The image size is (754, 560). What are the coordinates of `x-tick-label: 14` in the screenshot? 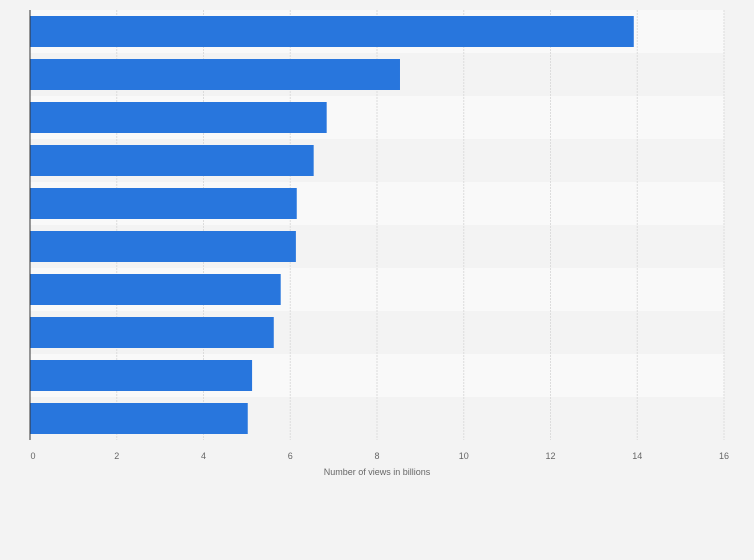 It's located at (637, 456).